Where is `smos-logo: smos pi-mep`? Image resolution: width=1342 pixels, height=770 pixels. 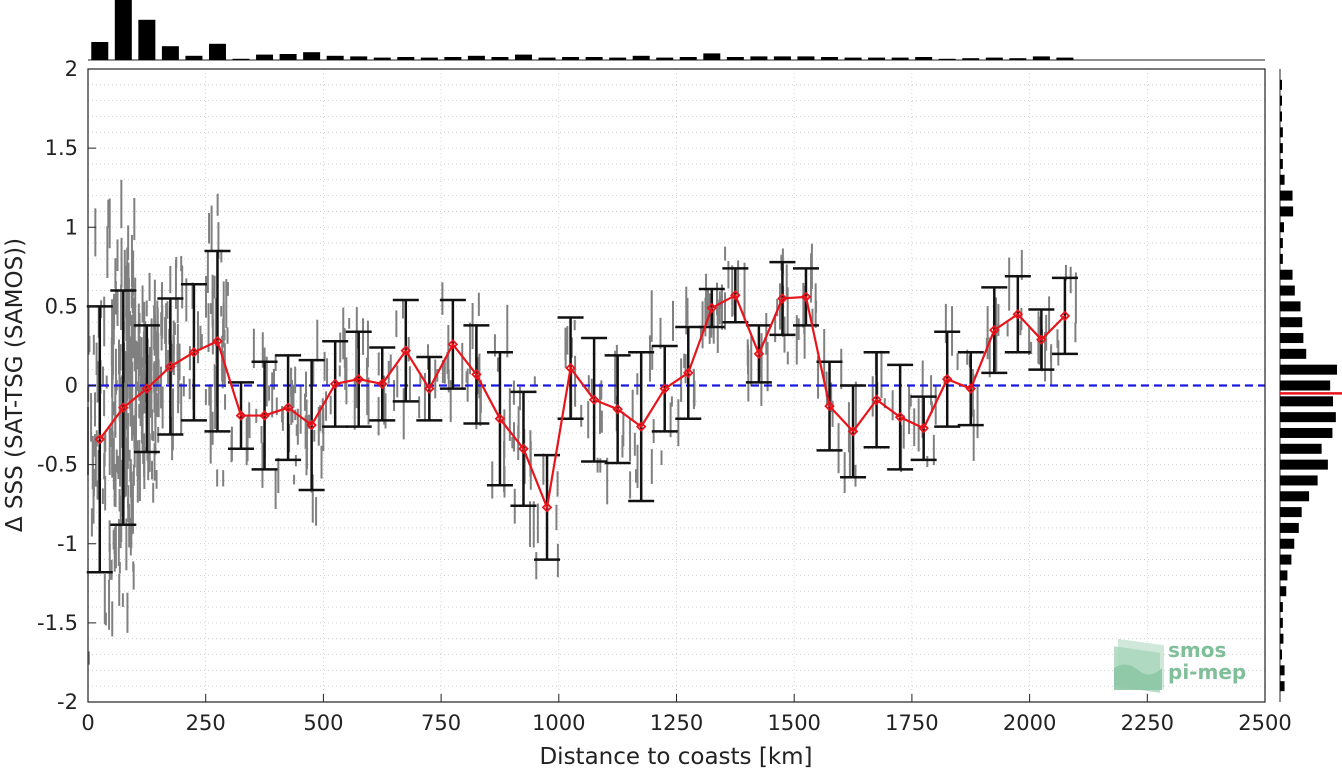 smos-logo: smos pi-mep is located at coordinates (1180, 665).